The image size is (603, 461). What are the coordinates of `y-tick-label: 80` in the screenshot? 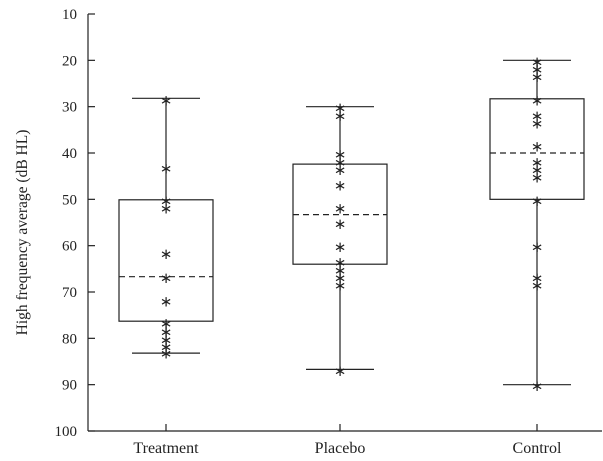 It's located at (69, 339).